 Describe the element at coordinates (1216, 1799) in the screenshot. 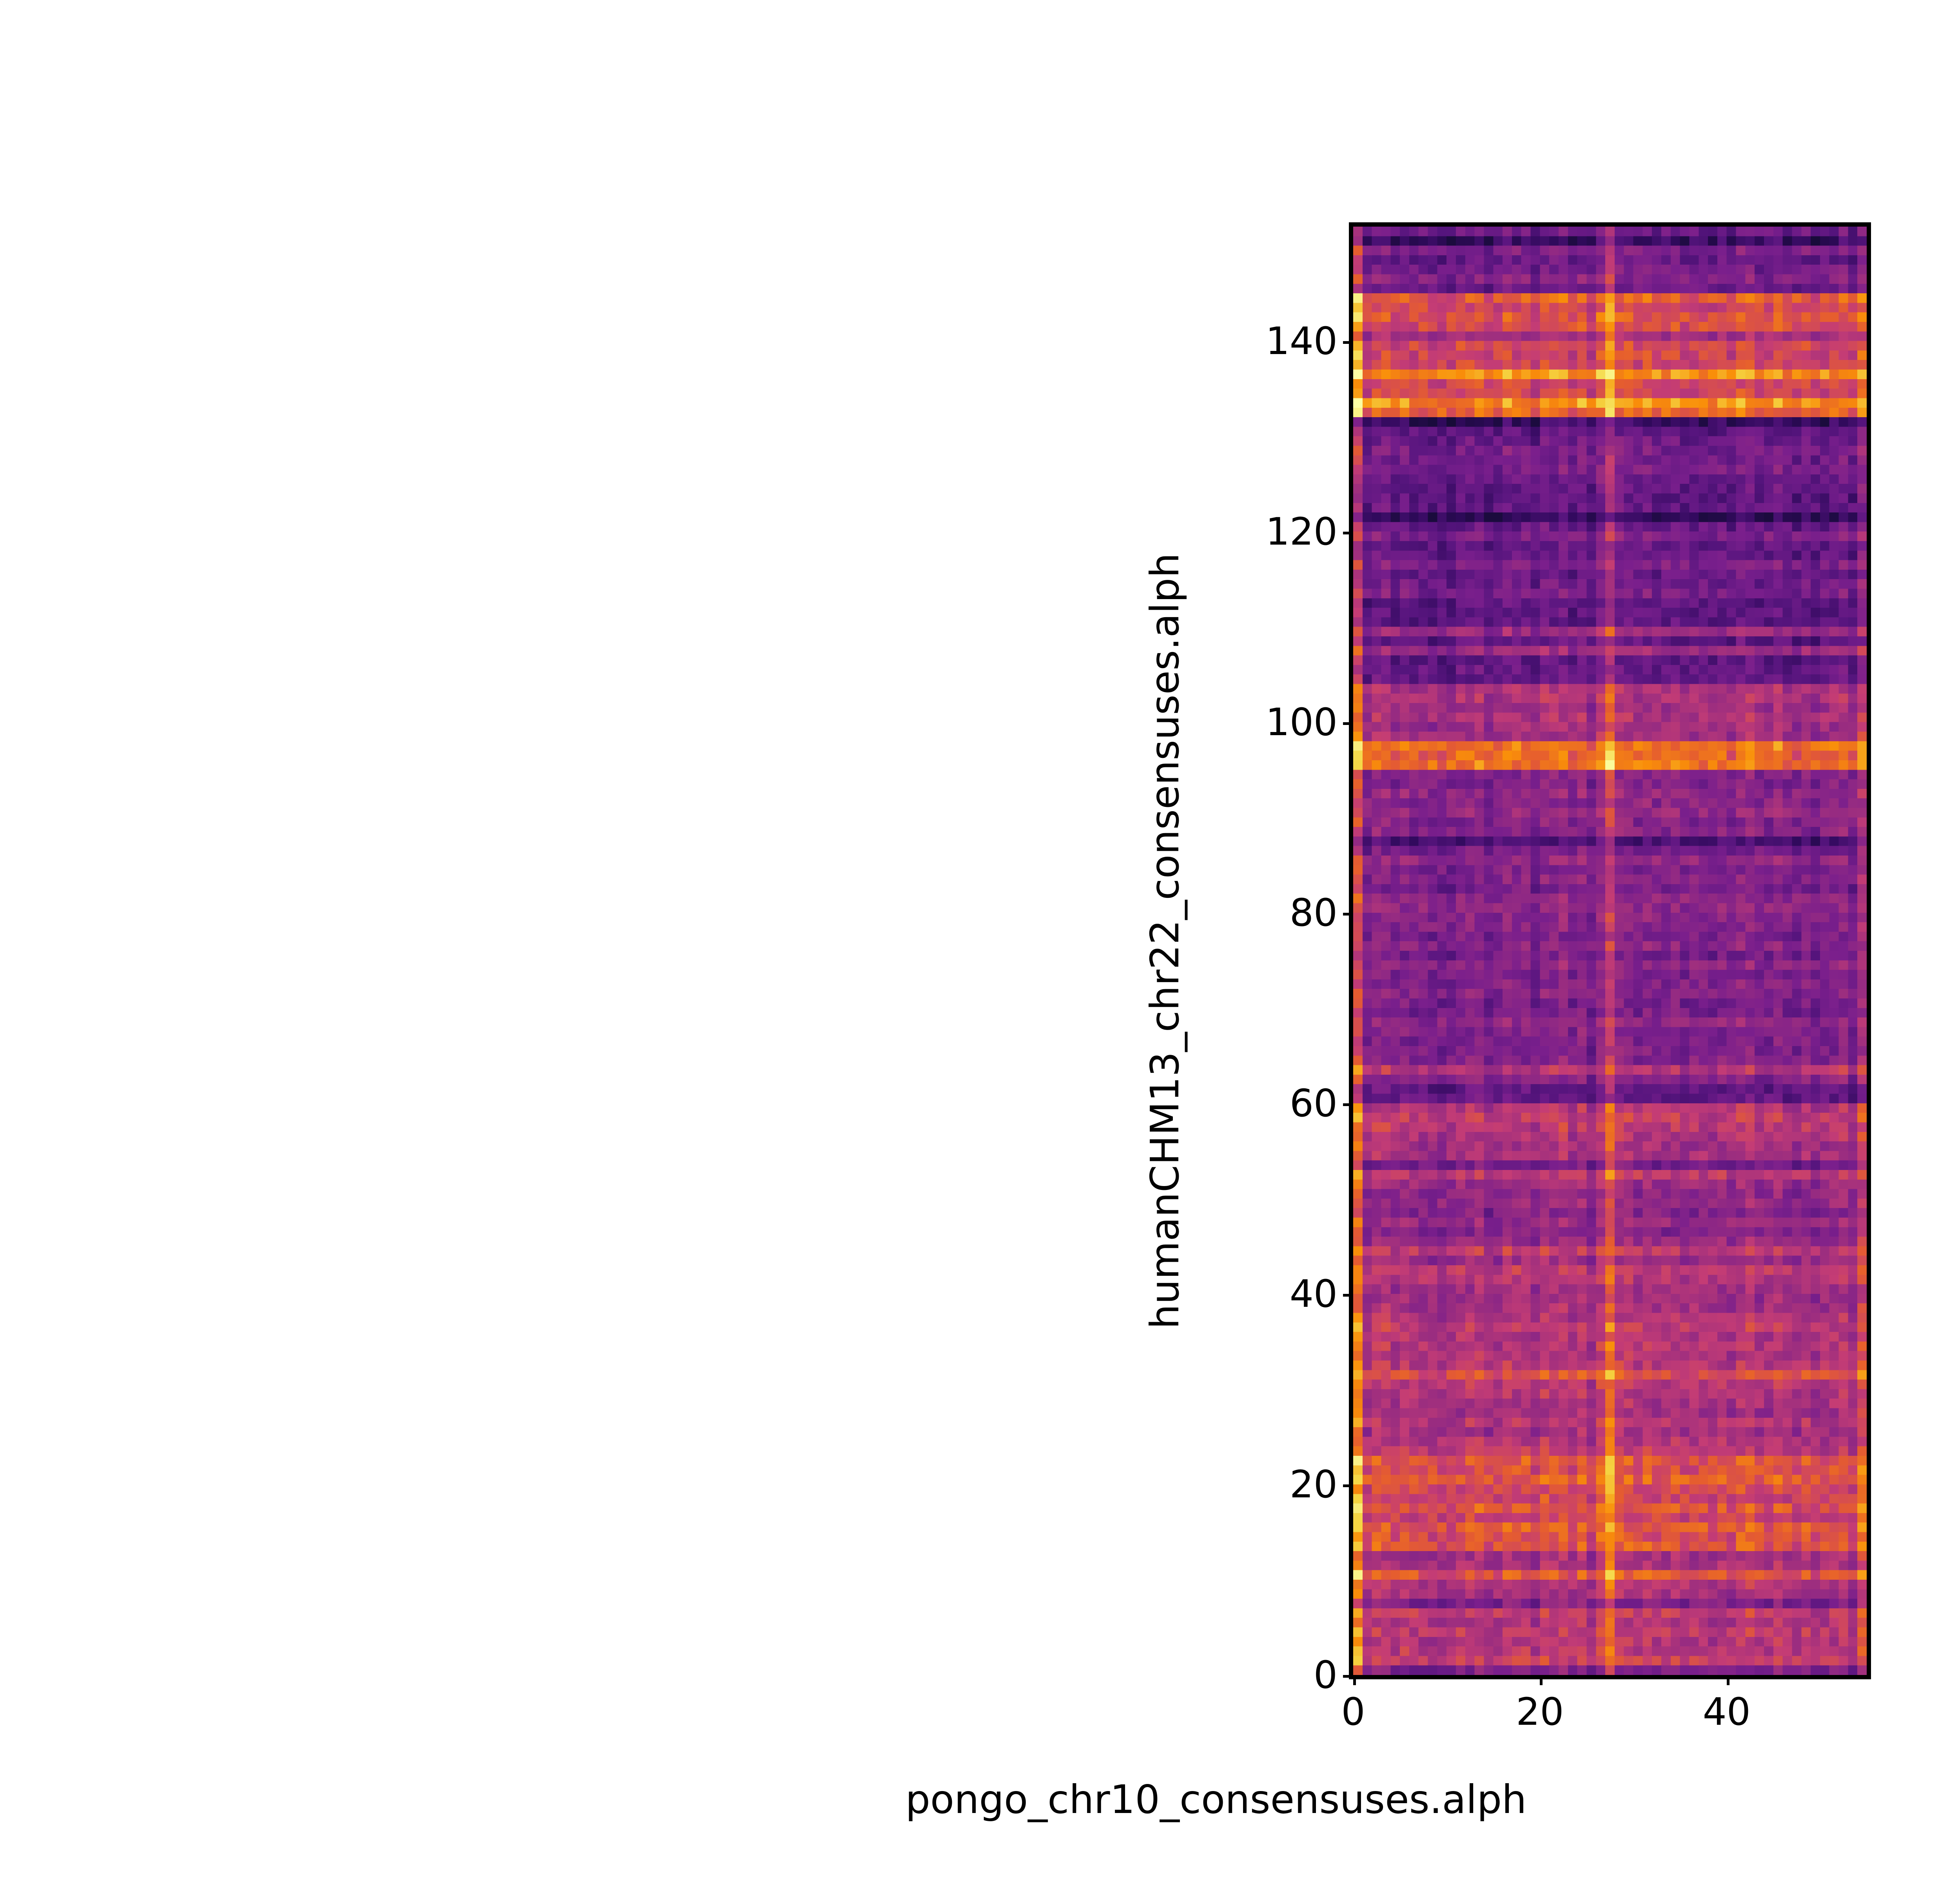

I see `x-axis-title-text: pongo_chr10_consensuses.alph` at that location.